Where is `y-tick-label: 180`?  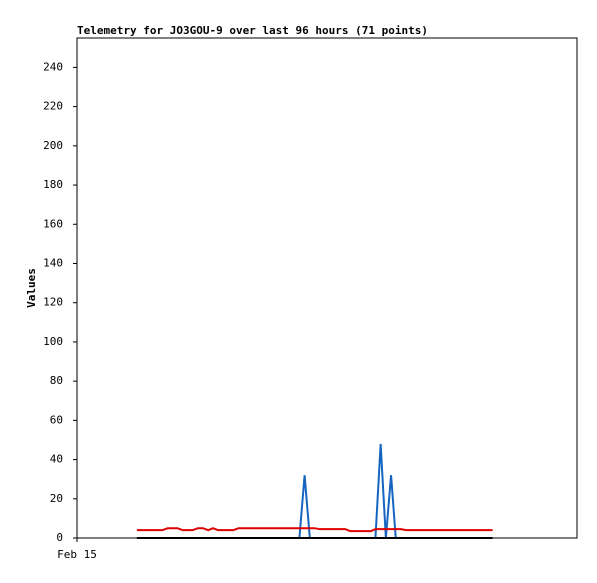
y-tick-label: 180 is located at coordinates (53, 184).